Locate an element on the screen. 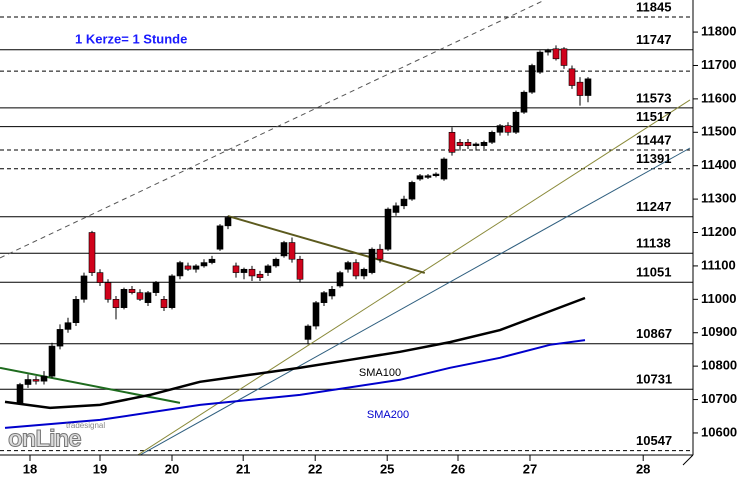 The width and height of the screenshot is (750, 480). y-tick-label: 11200 is located at coordinates (718, 231).